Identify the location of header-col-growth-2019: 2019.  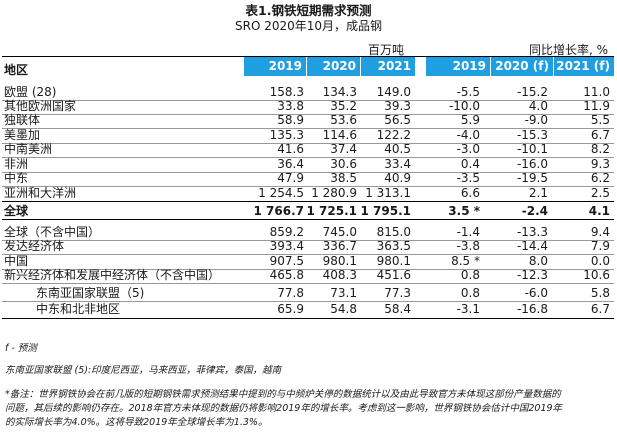
(458, 66).